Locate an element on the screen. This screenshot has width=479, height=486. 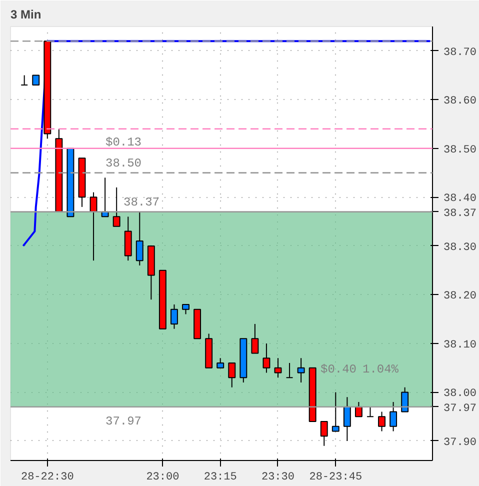
ref-line-label: 37.97 is located at coordinates (460, 408).